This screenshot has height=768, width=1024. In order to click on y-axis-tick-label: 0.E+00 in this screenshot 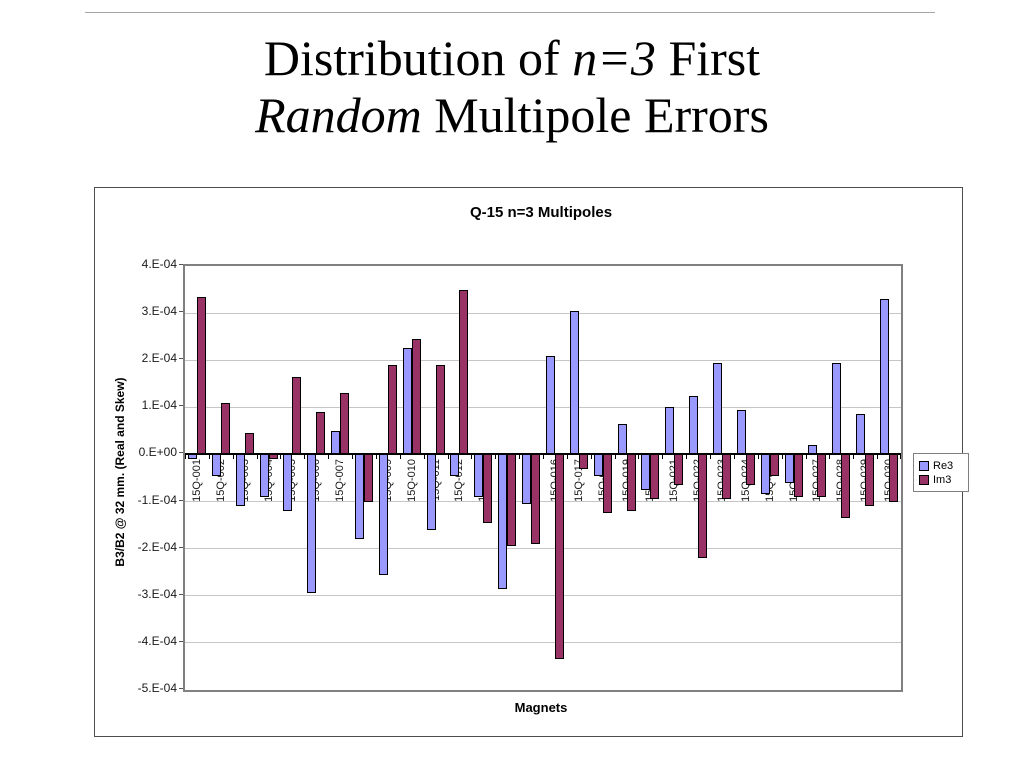, I will do `click(157, 452)`.